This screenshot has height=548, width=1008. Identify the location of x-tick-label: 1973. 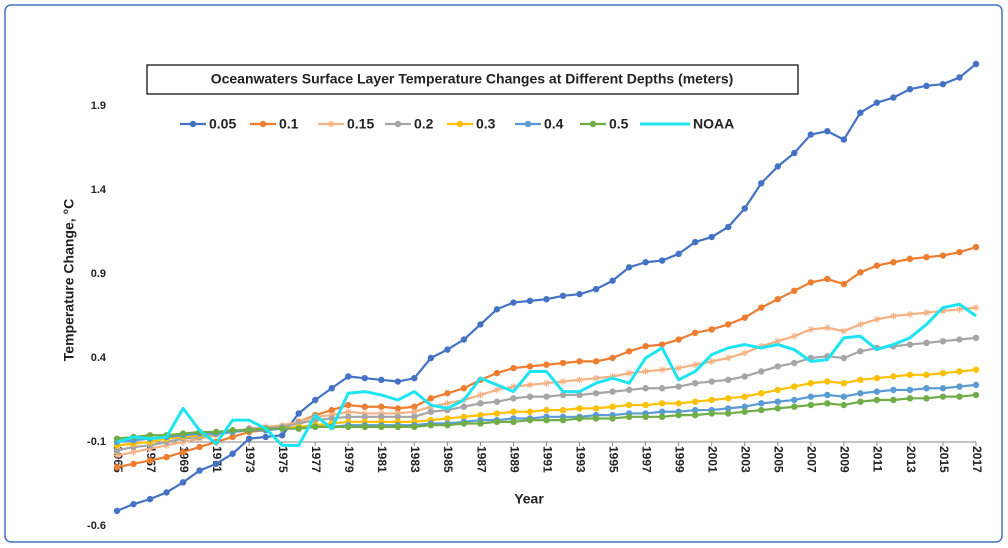
(250, 459).